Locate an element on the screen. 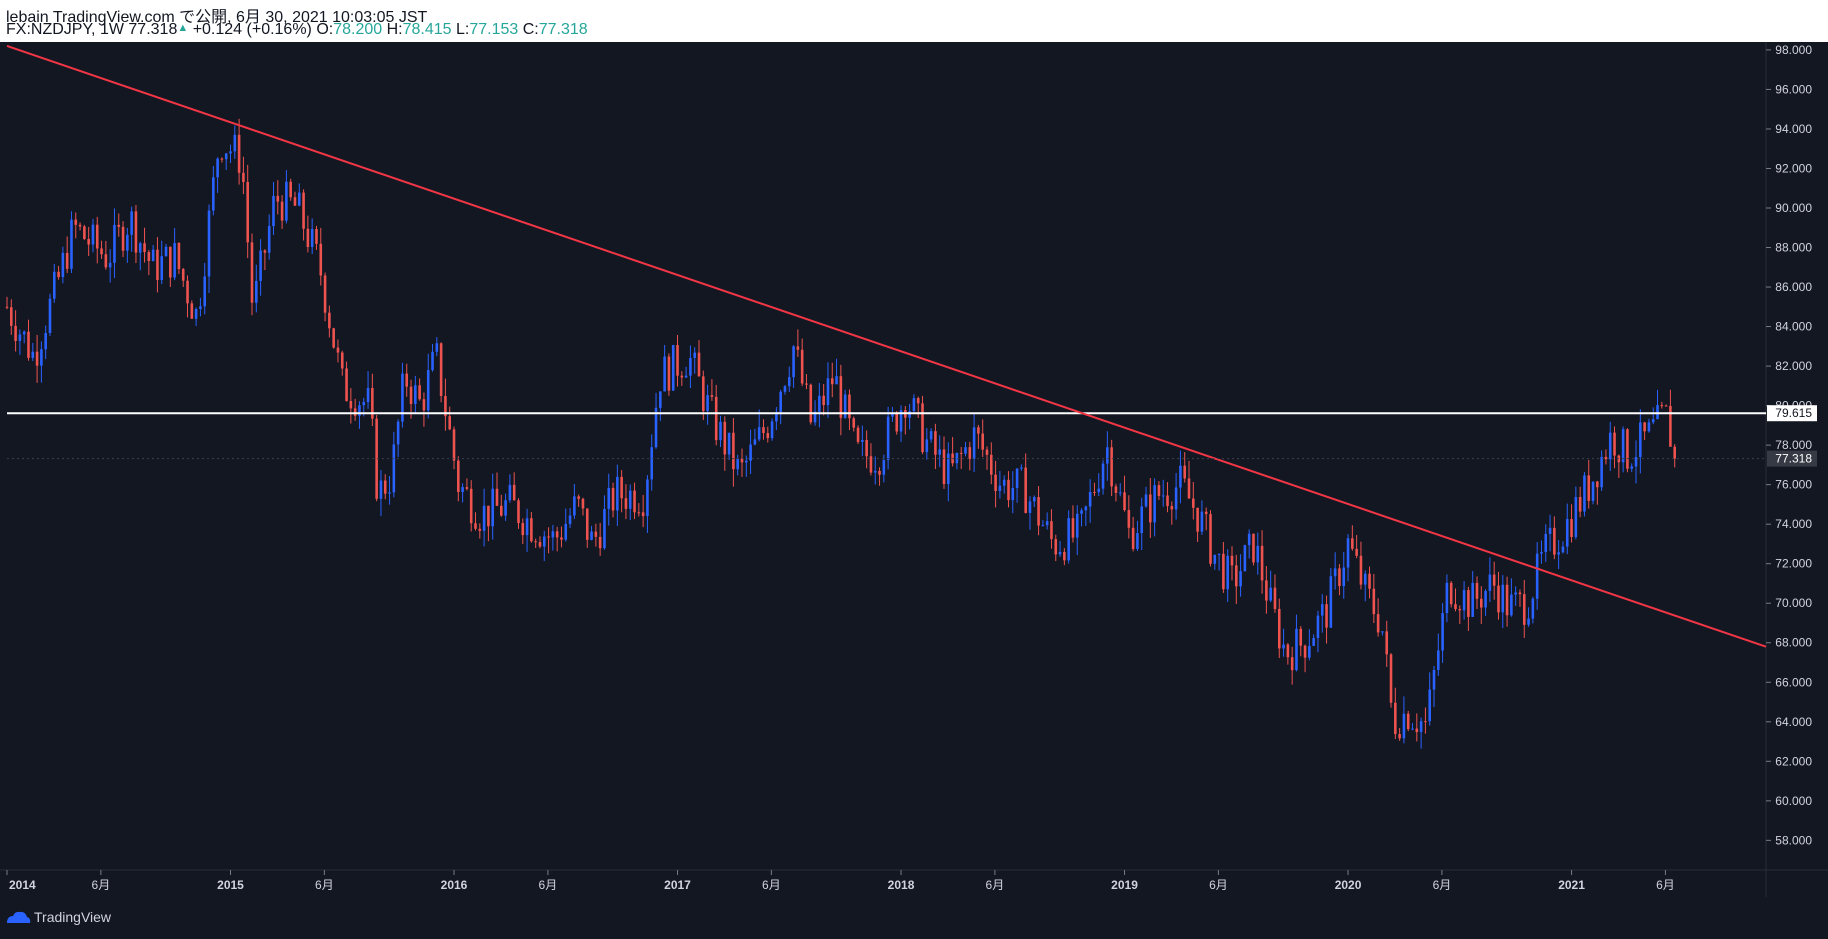 The image size is (1828, 939). y-tick-label: 60.000 is located at coordinates (1793, 801).